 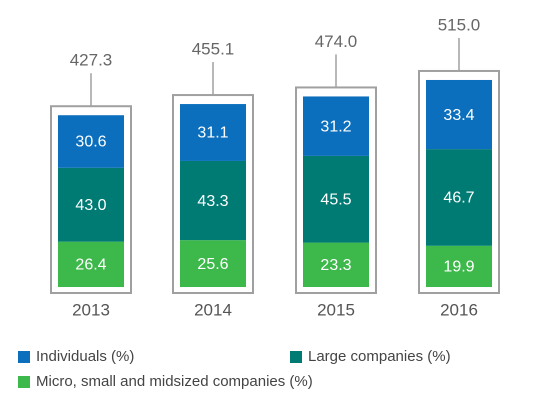 What do you see at coordinates (213, 309) in the screenshot?
I see `x-tick-label: 2014` at bounding box center [213, 309].